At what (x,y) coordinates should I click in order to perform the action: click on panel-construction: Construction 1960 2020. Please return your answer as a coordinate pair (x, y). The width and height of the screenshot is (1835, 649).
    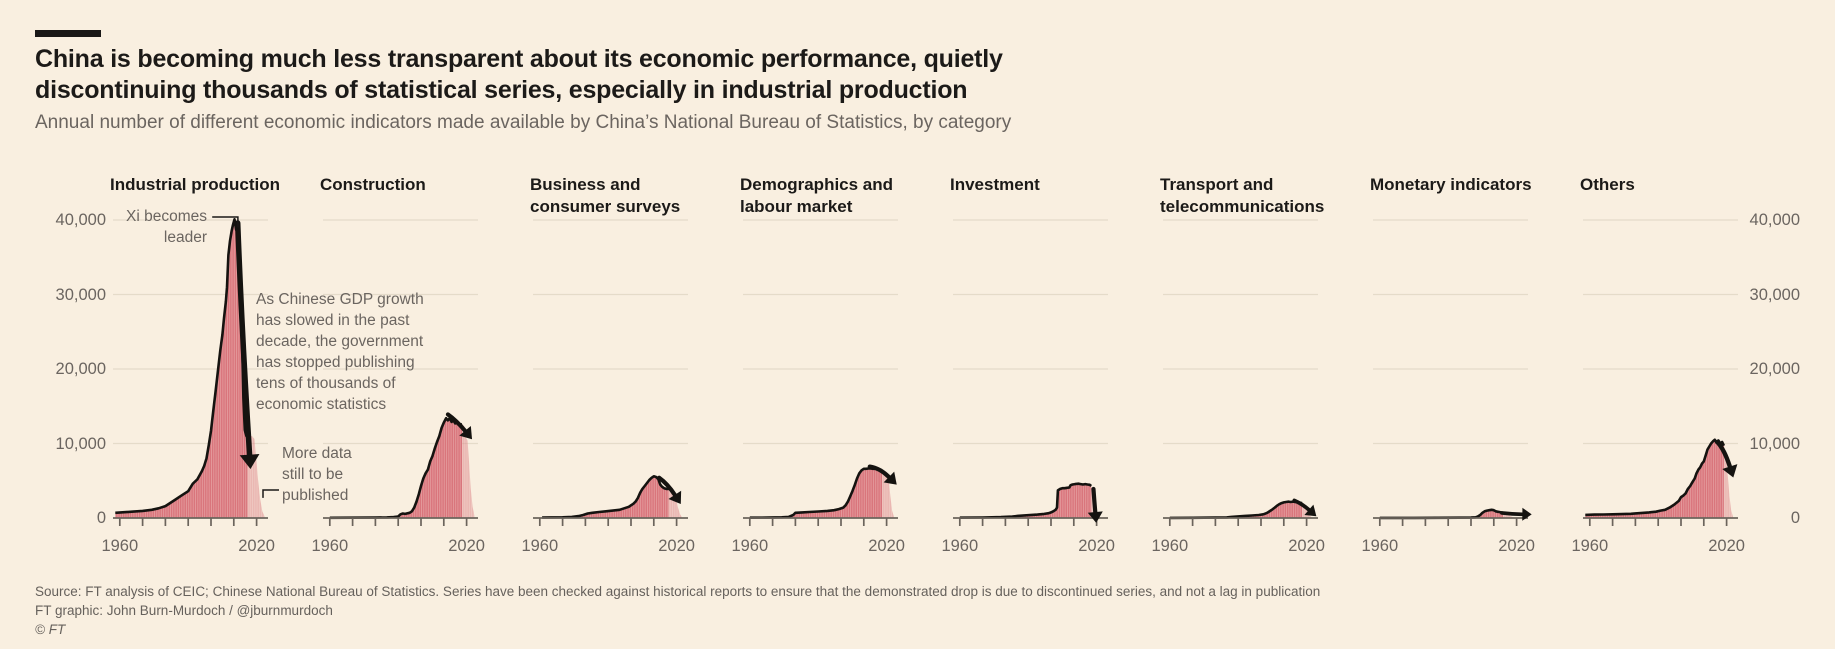
    Looking at the image, I should click on (398, 370).